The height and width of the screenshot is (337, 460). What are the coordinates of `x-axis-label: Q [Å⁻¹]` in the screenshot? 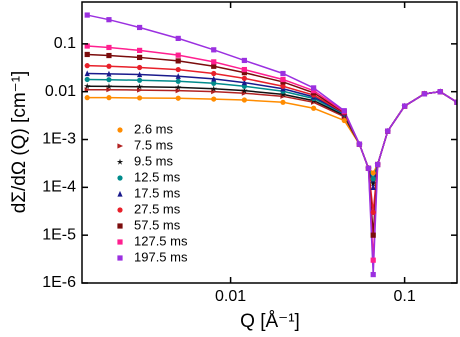 It's located at (270, 321).